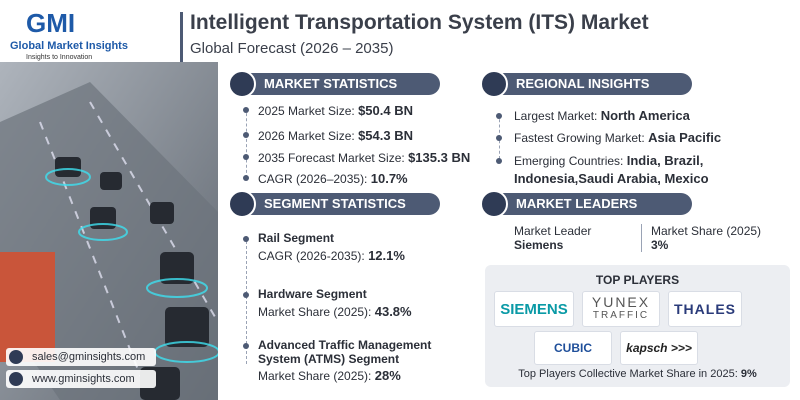  What do you see at coordinates (393, 311) in the screenshot?
I see `segment-value: 43.8%` at bounding box center [393, 311].